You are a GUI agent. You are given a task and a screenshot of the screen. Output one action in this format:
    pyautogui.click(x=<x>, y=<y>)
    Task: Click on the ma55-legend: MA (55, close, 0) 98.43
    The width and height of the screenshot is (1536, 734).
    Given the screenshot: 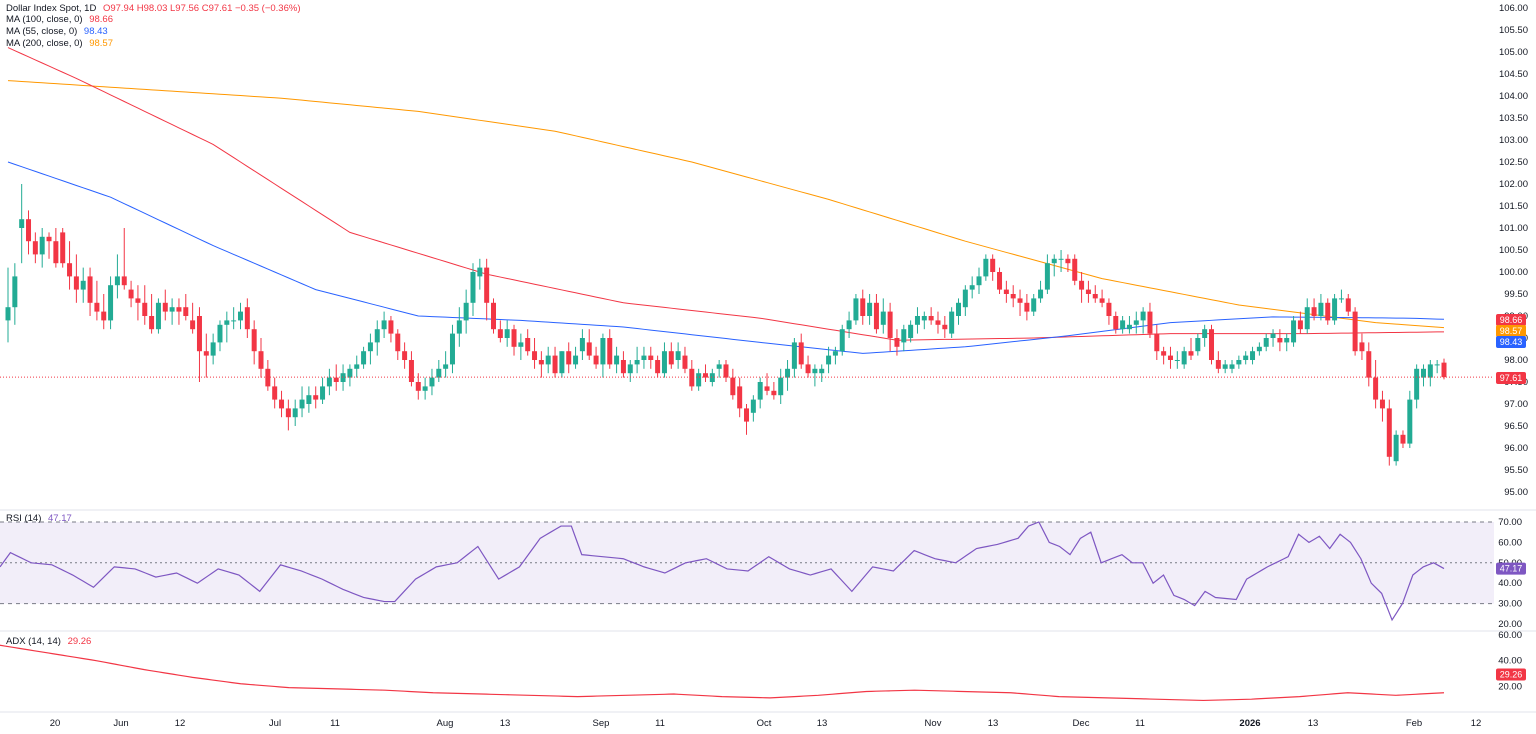 What is the action you would take?
    pyautogui.click(x=57, y=31)
    